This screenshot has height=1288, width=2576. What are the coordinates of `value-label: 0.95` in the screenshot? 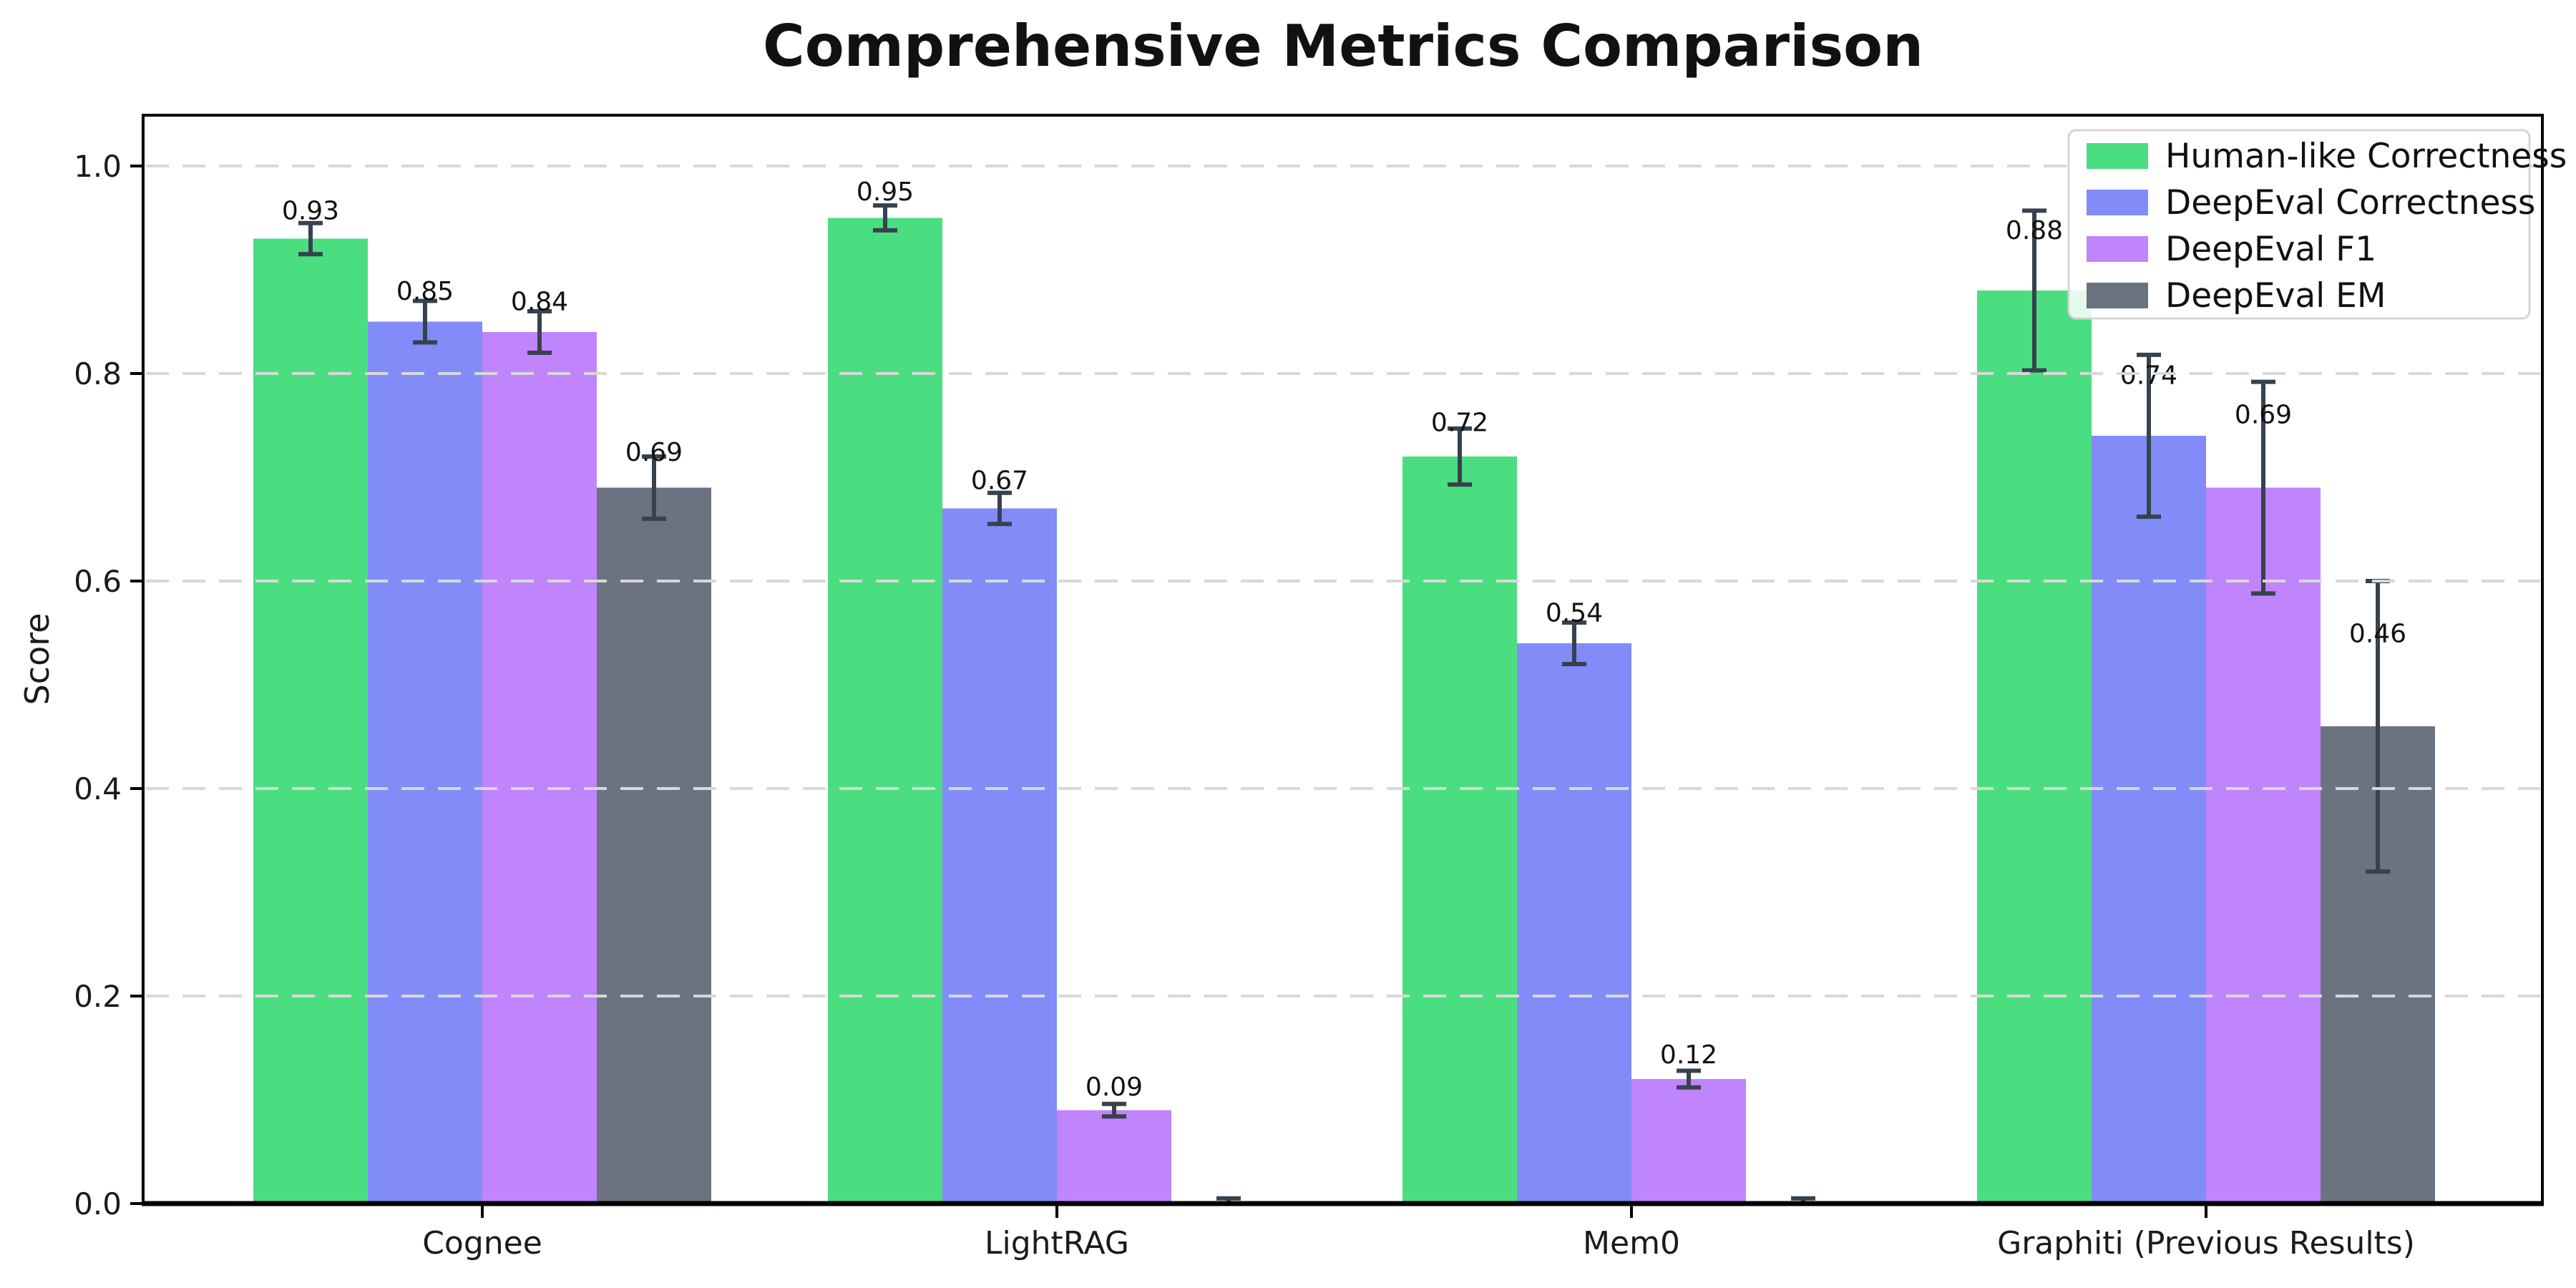 It's located at (885, 192).